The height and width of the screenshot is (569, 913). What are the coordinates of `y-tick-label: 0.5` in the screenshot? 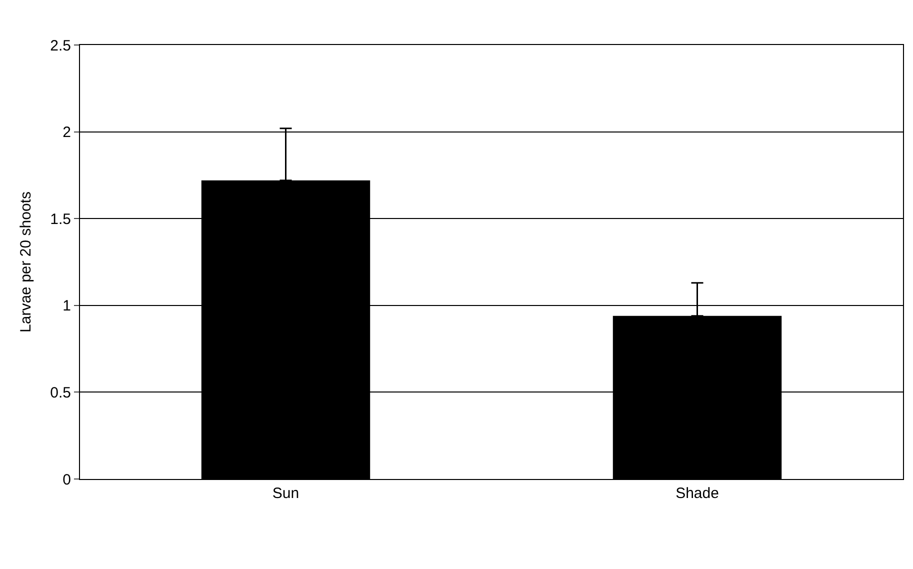 It's located at (60, 393).